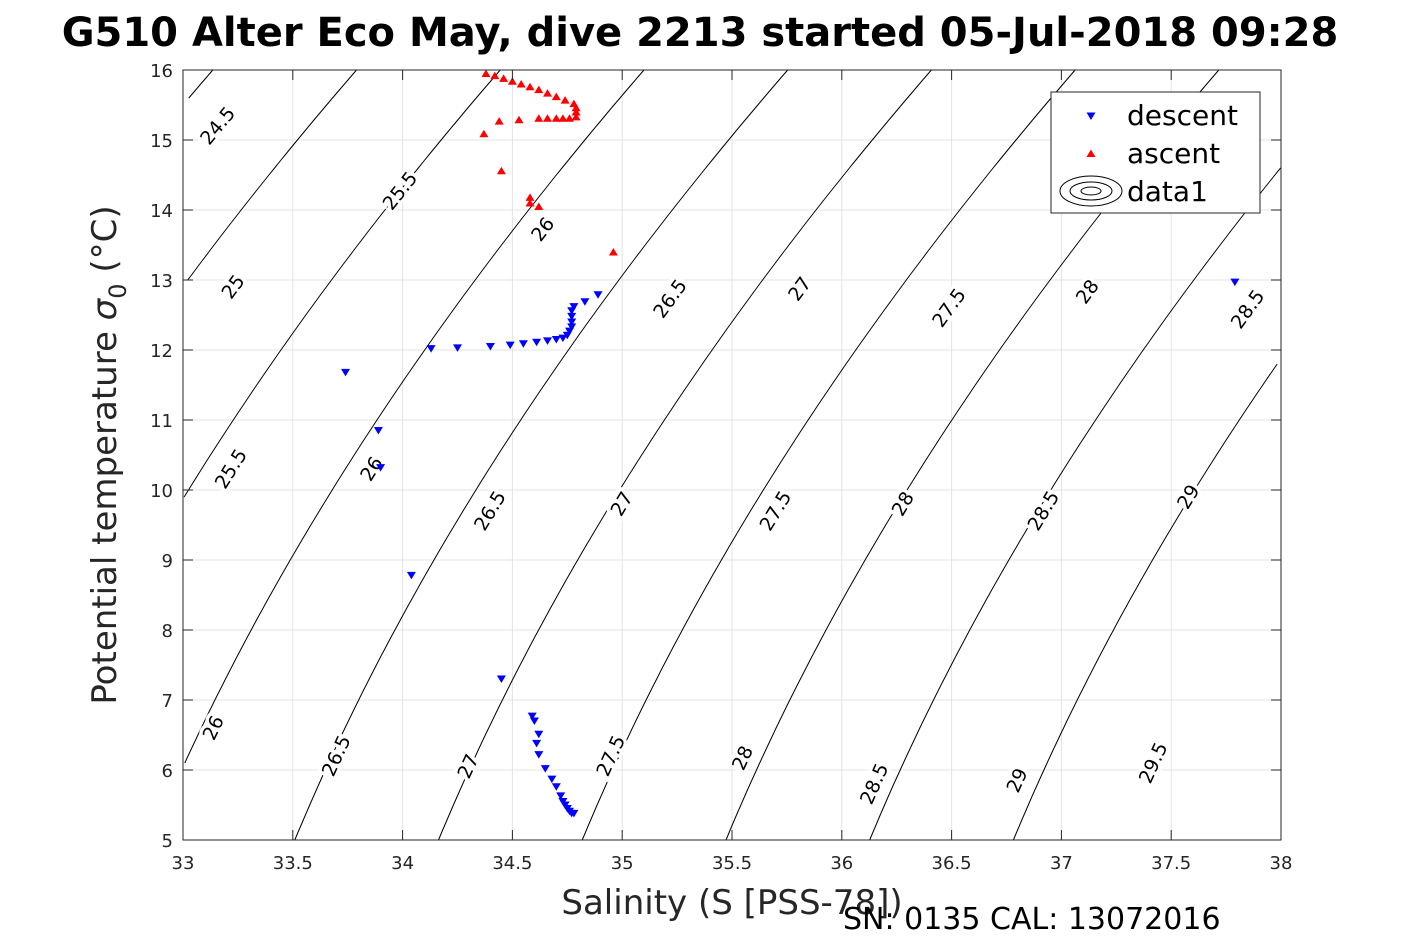  Describe the element at coordinates (161, 141) in the screenshot. I see `y-tick-label: 15` at that location.